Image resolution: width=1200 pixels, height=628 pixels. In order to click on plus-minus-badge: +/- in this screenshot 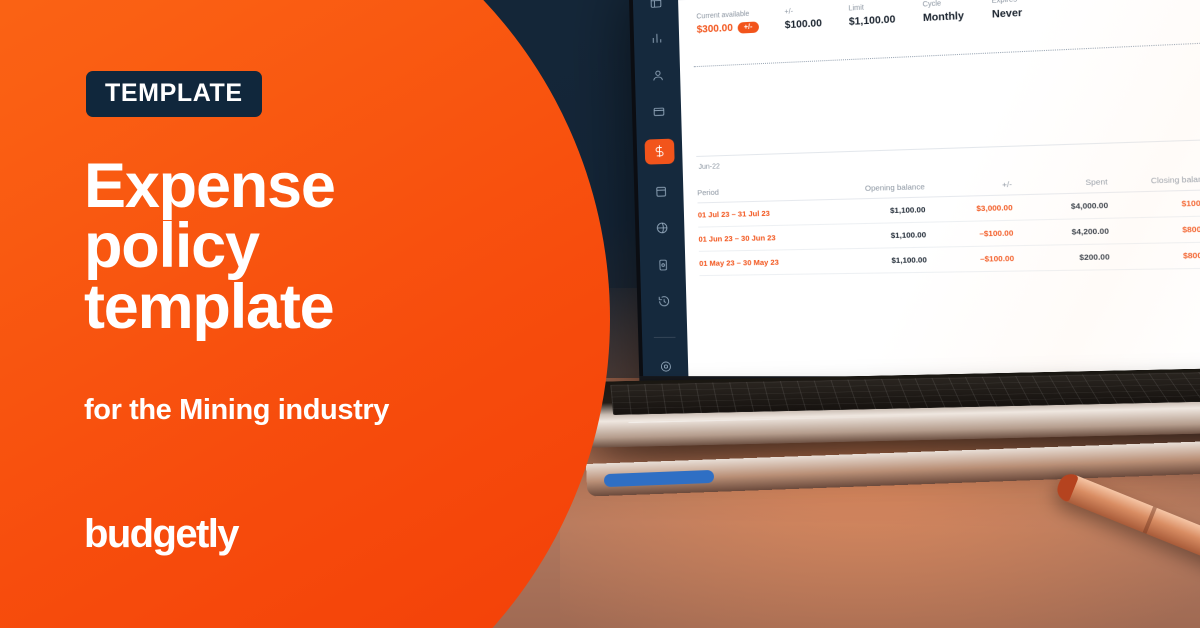, I will do `click(748, 27)`.